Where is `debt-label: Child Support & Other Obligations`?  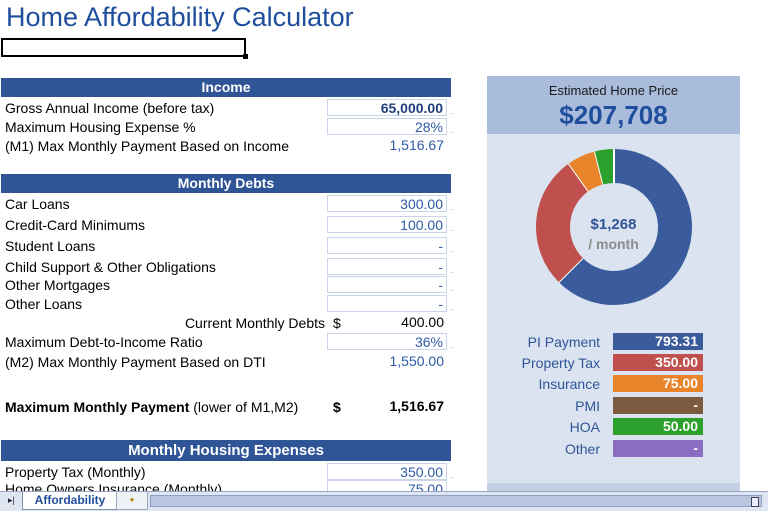
debt-label: Child Support & Other Obligations is located at coordinates (110, 267).